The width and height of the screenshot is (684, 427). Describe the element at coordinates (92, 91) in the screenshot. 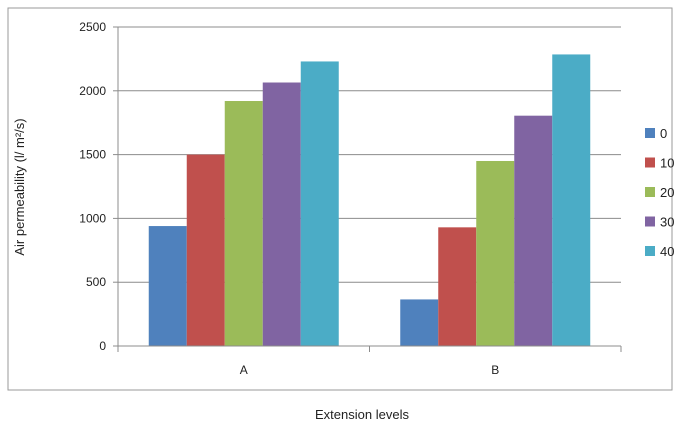

I see `y-tick-label: 2000` at that location.